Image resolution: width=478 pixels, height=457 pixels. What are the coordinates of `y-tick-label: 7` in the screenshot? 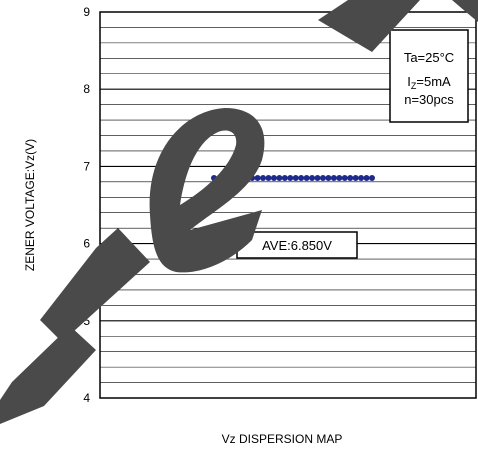 It's located at (86, 166).